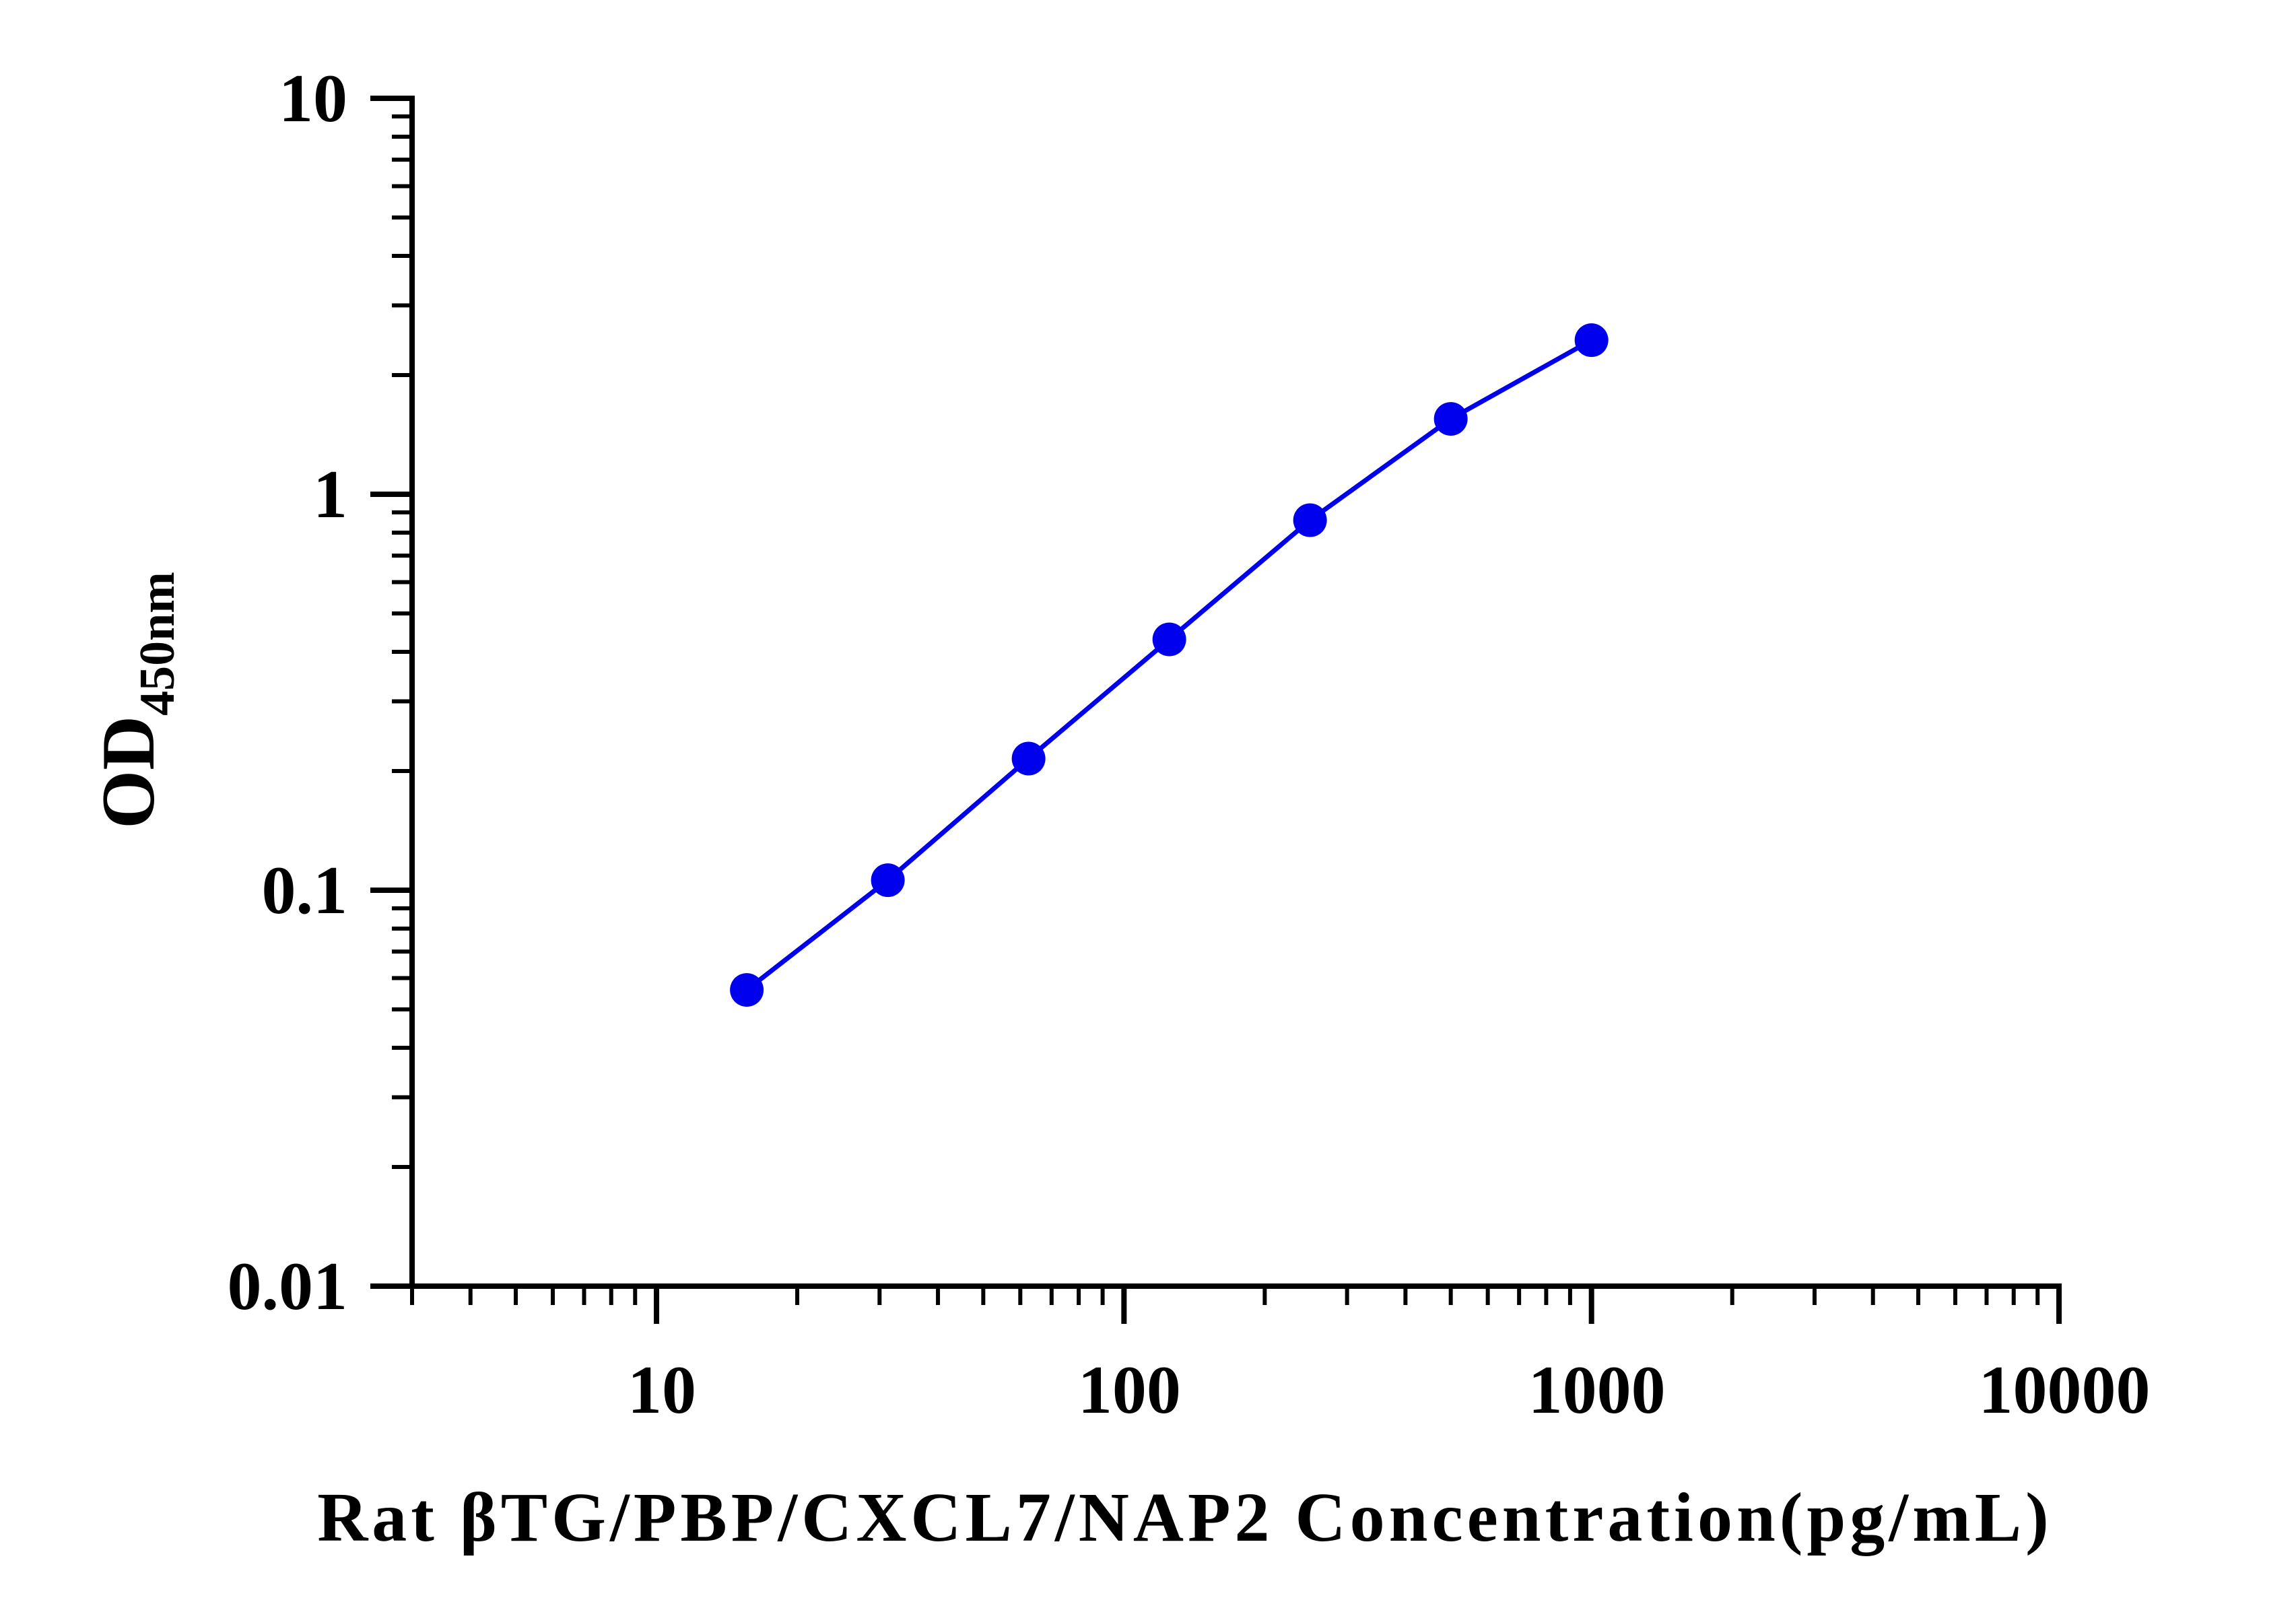  What do you see at coordinates (313, 99) in the screenshot?
I see `y-tick-label: 10` at bounding box center [313, 99].